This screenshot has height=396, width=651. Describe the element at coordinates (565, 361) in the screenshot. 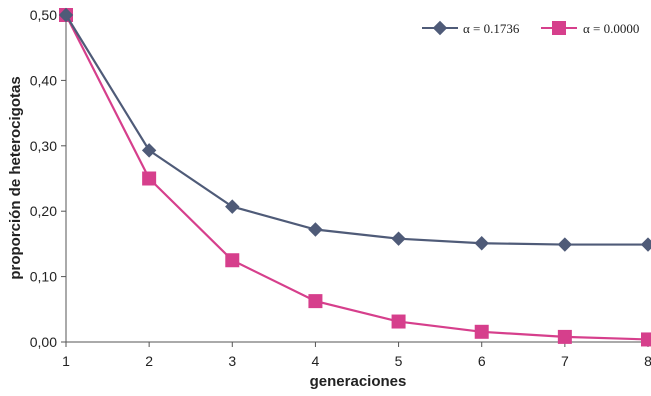

I see `x-tick-label: 7` at that location.